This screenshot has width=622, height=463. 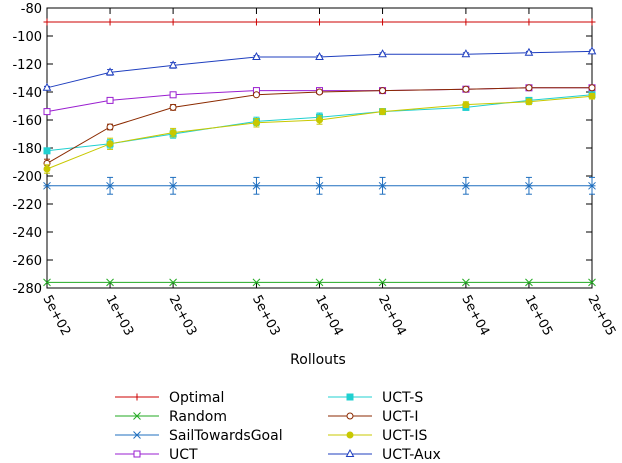 What do you see at coordinates (27, 65) in the screenshot?
I see `y-tick-label: -120` at bounding box center [27, 65].